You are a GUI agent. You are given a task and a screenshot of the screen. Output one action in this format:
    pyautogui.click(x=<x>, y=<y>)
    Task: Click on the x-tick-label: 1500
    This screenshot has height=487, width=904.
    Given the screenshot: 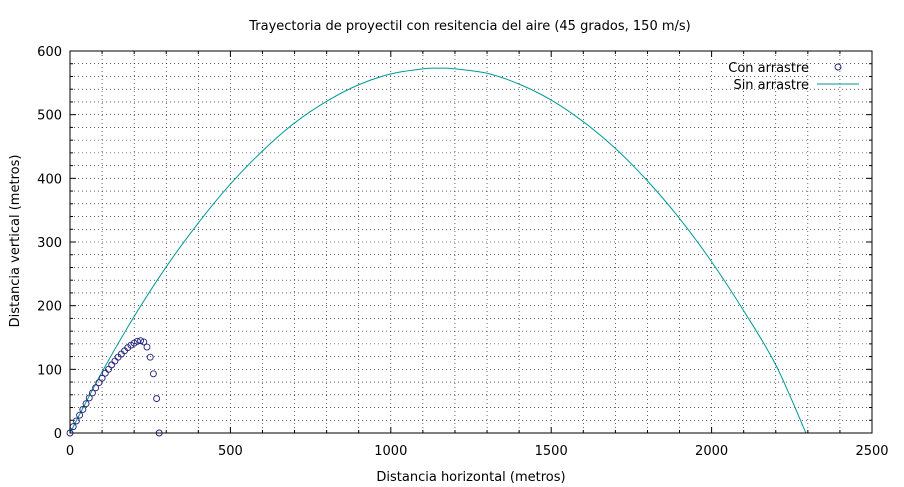 What is the action you would take?
    pyautogui.click(x=551, y=451)
    